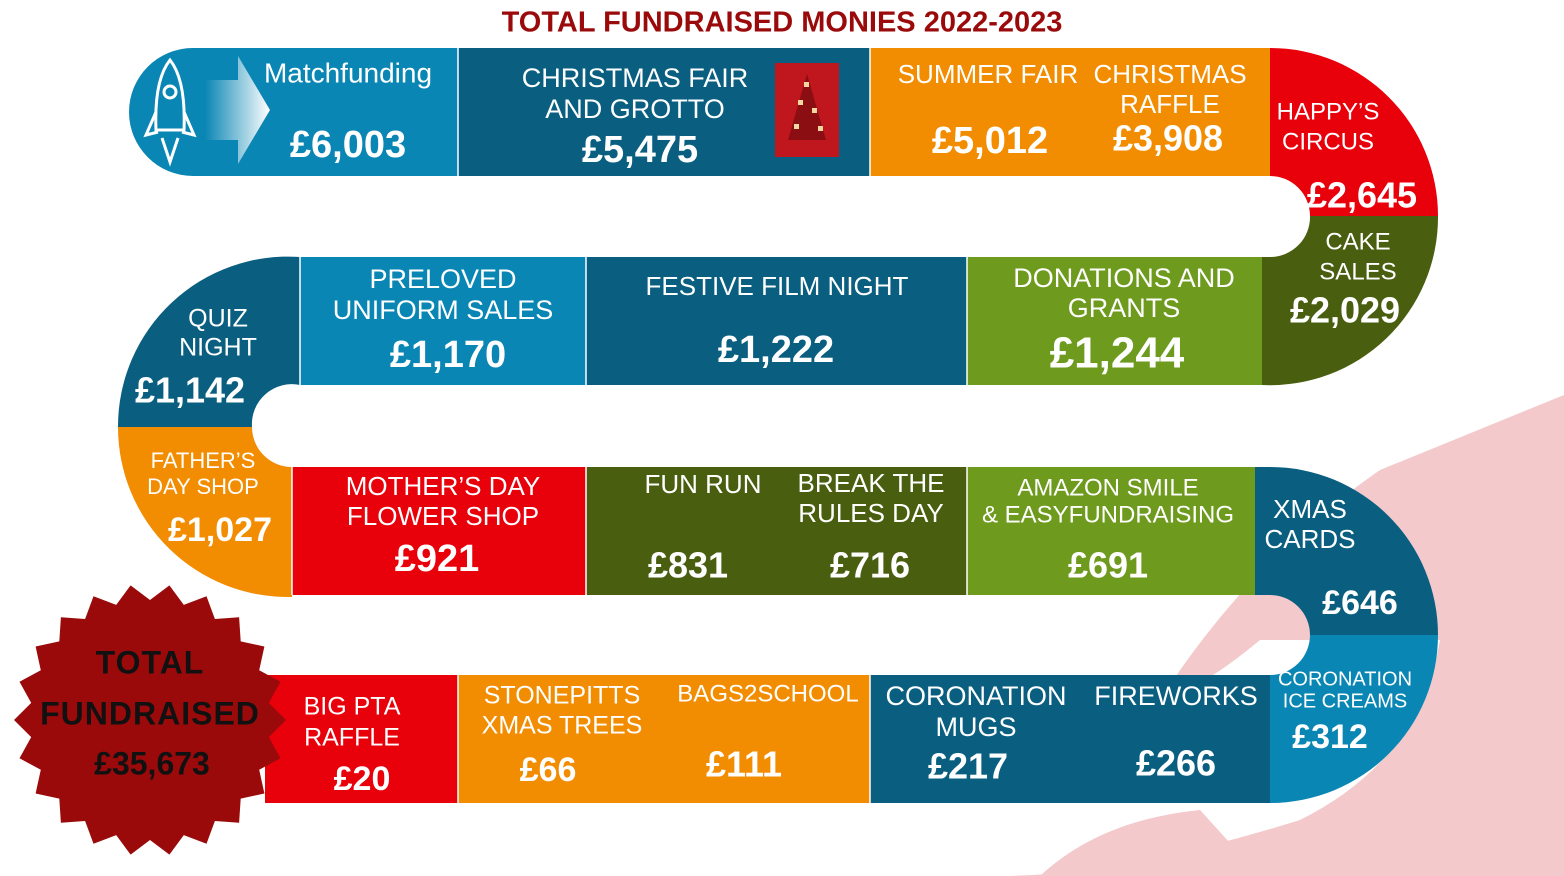 This screenshot has width=1564, height=876. What do you see at coordinates (1360, 603) in the screenshot?
I see `item-amount: £646` at bounding box center [1360, 603].